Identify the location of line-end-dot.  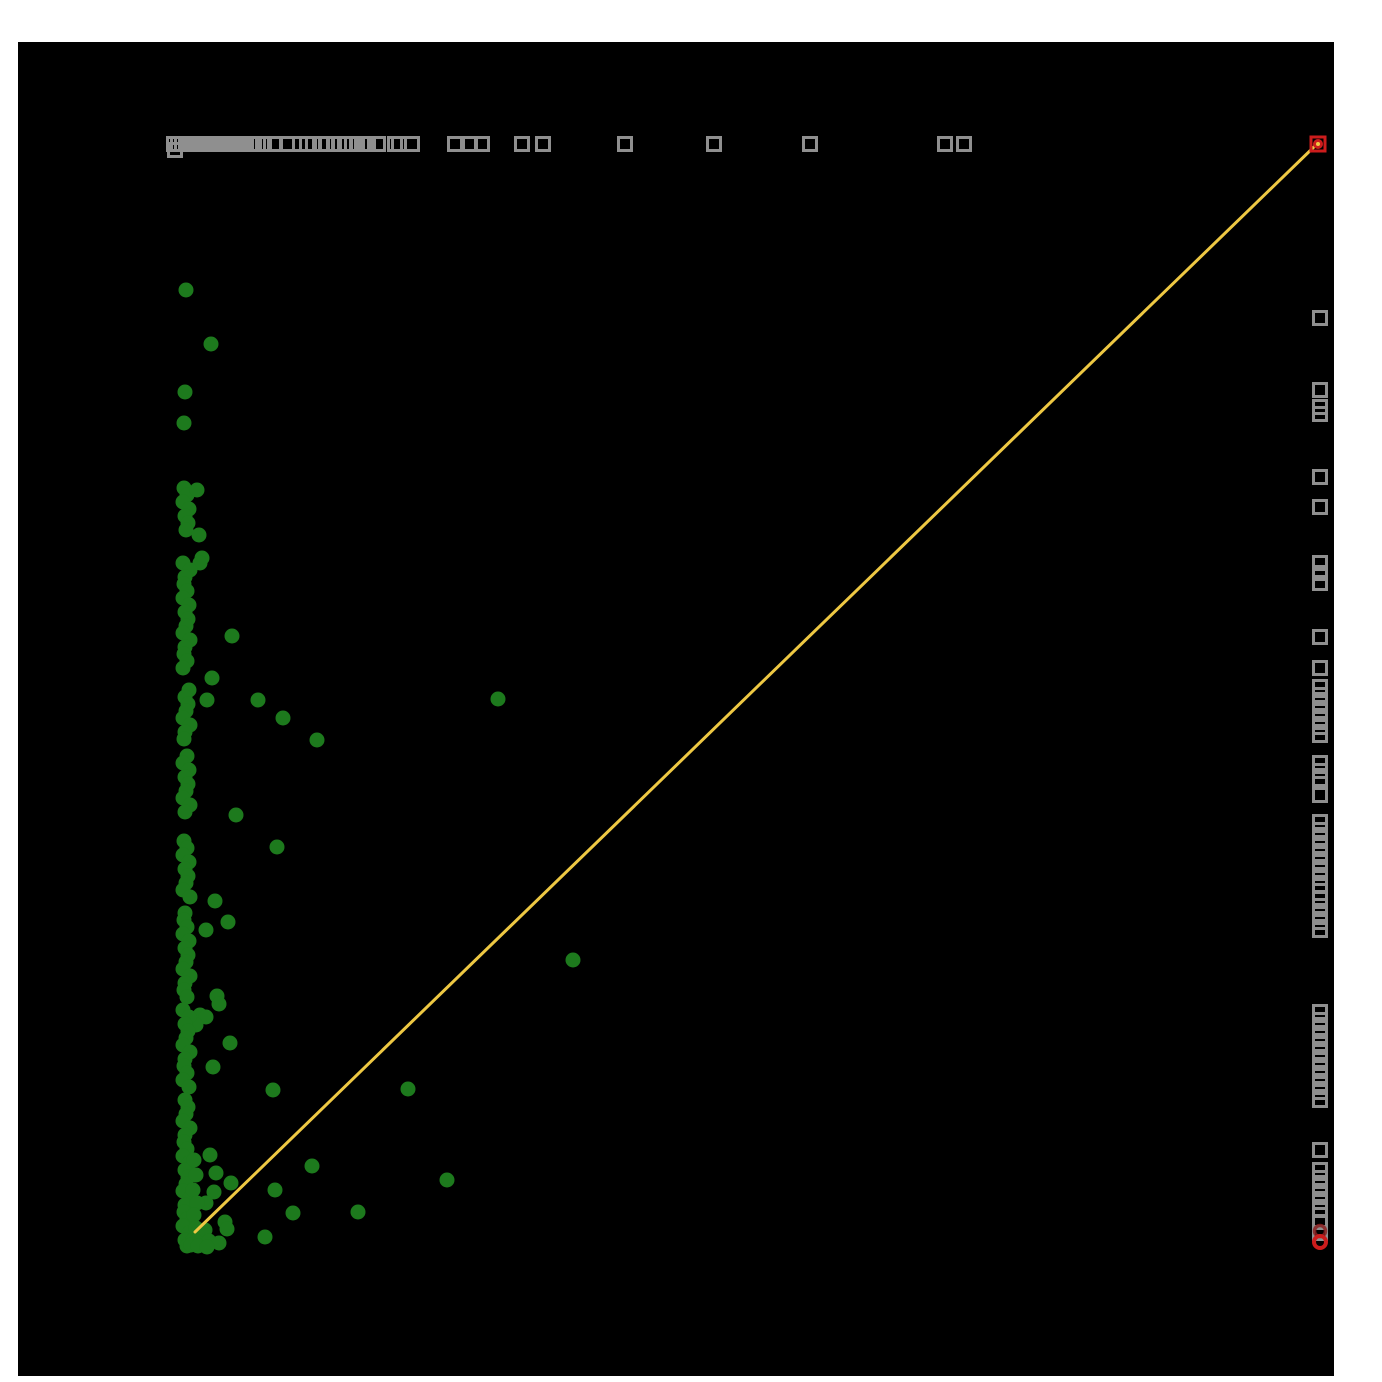
(1318, 144).